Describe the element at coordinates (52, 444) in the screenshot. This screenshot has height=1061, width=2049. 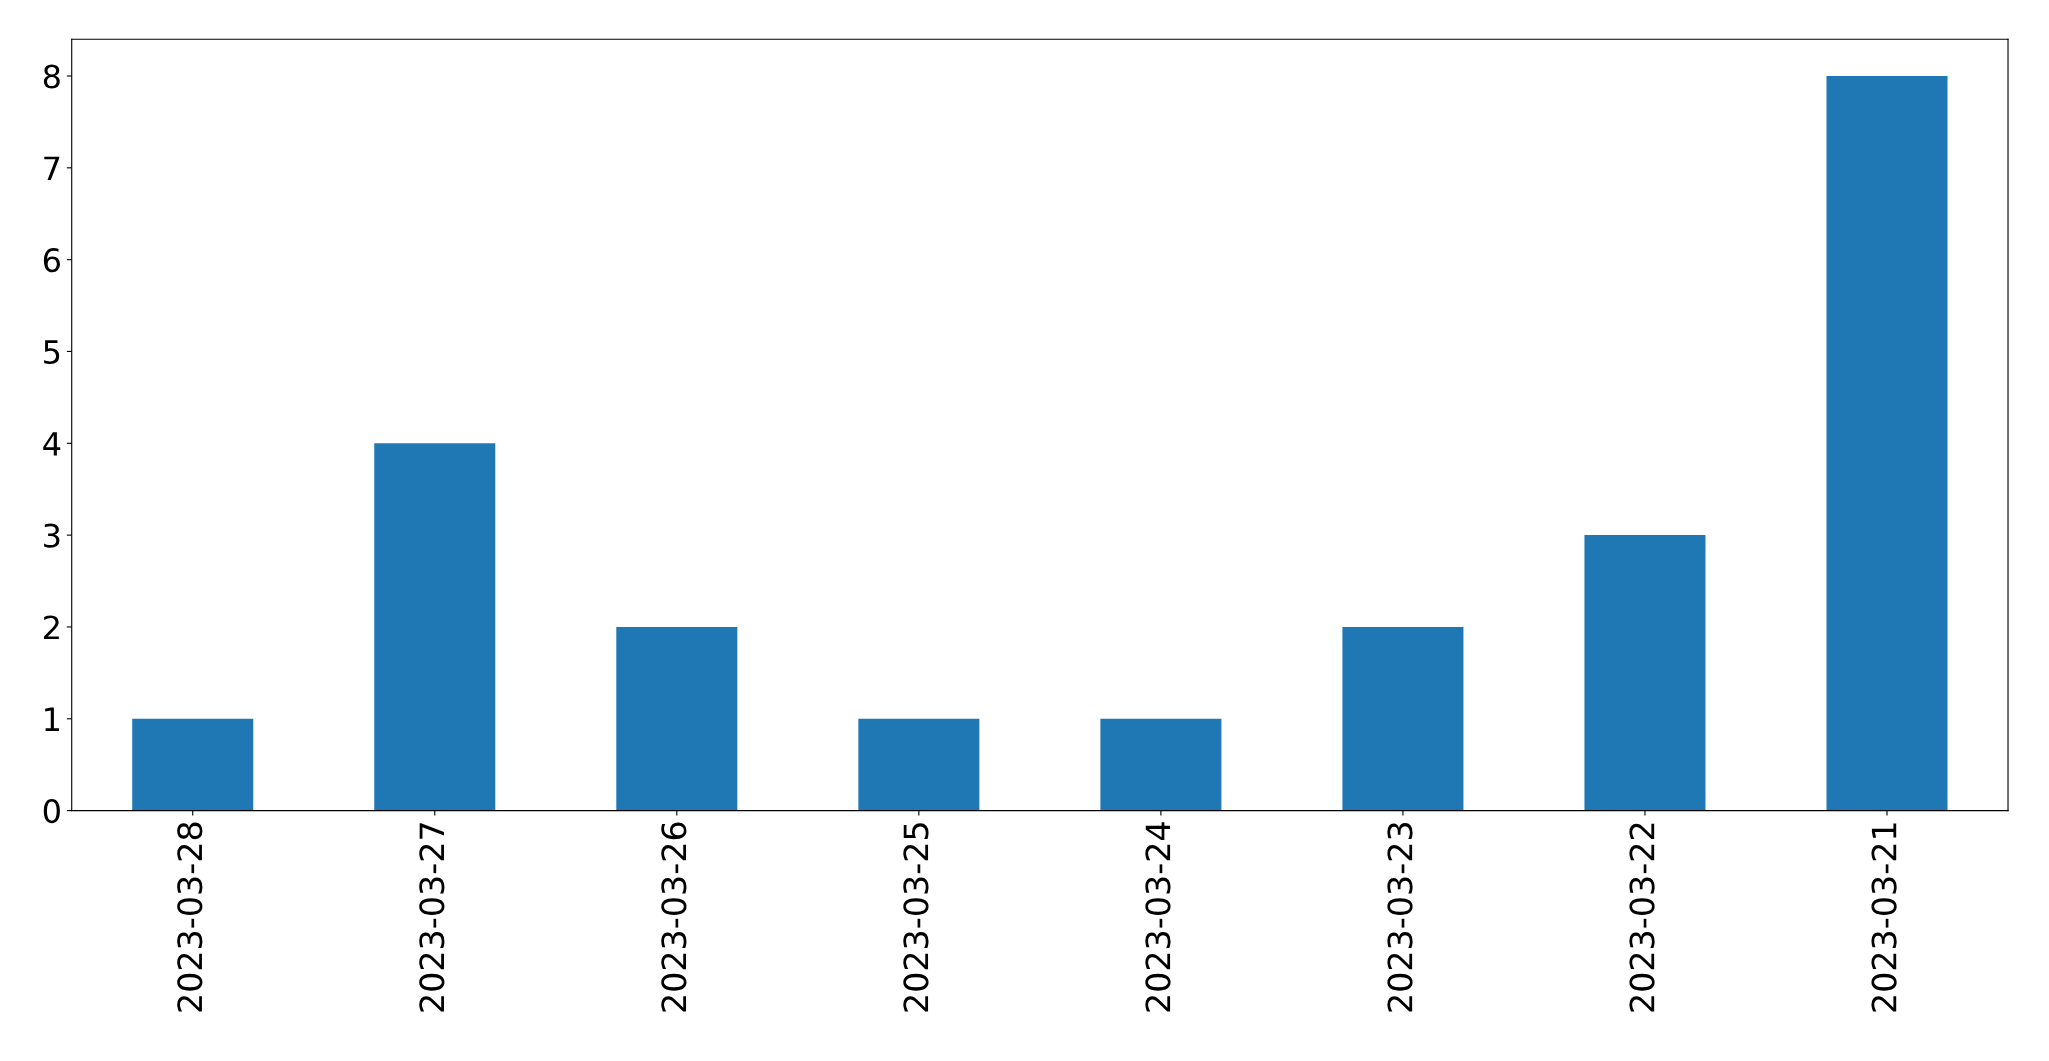
I see `y-tick-label: 4` at that location.